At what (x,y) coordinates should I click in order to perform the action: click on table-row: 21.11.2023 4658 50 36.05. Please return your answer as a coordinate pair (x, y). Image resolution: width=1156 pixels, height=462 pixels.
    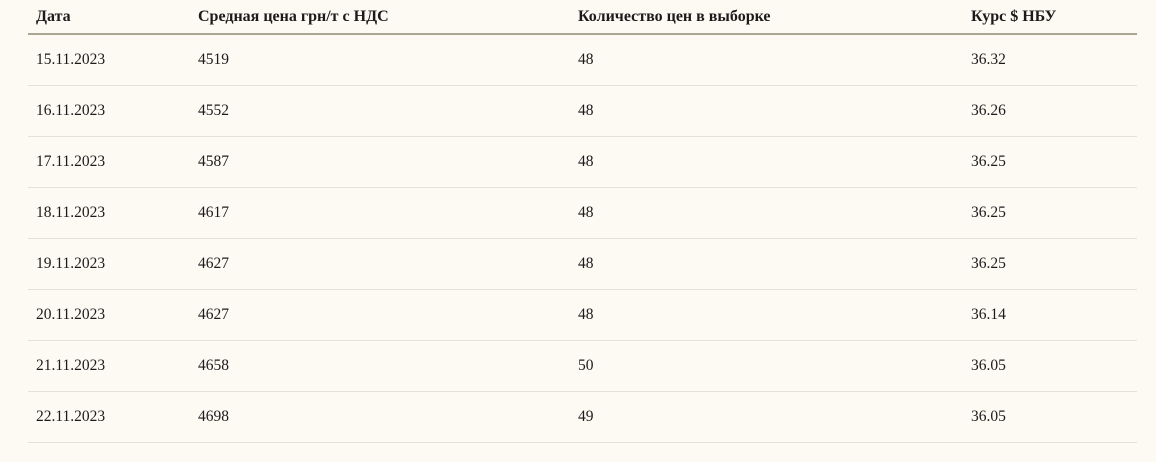
    Looking at the image, I should click on (582, 366).